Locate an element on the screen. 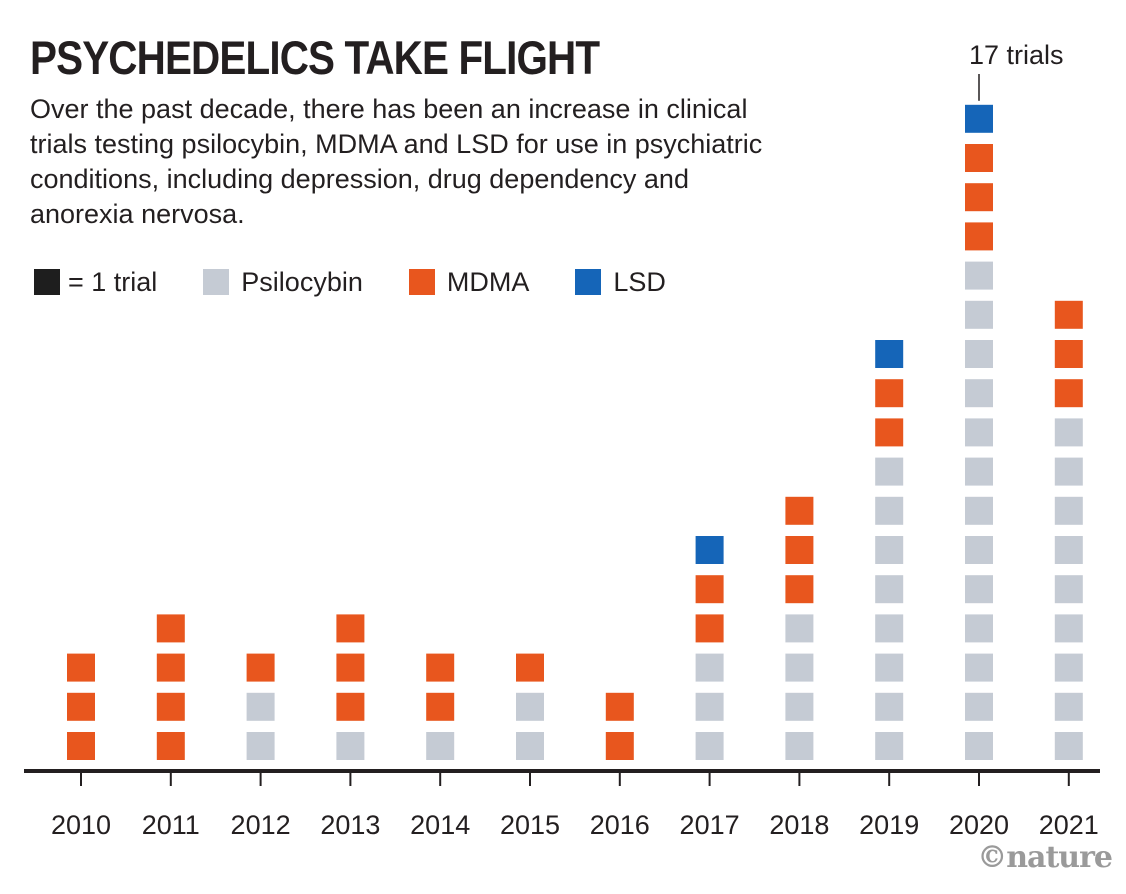 The image size is (1126, 894). x-tick-label-2015: 2015 is located at coordinates (530, 825).